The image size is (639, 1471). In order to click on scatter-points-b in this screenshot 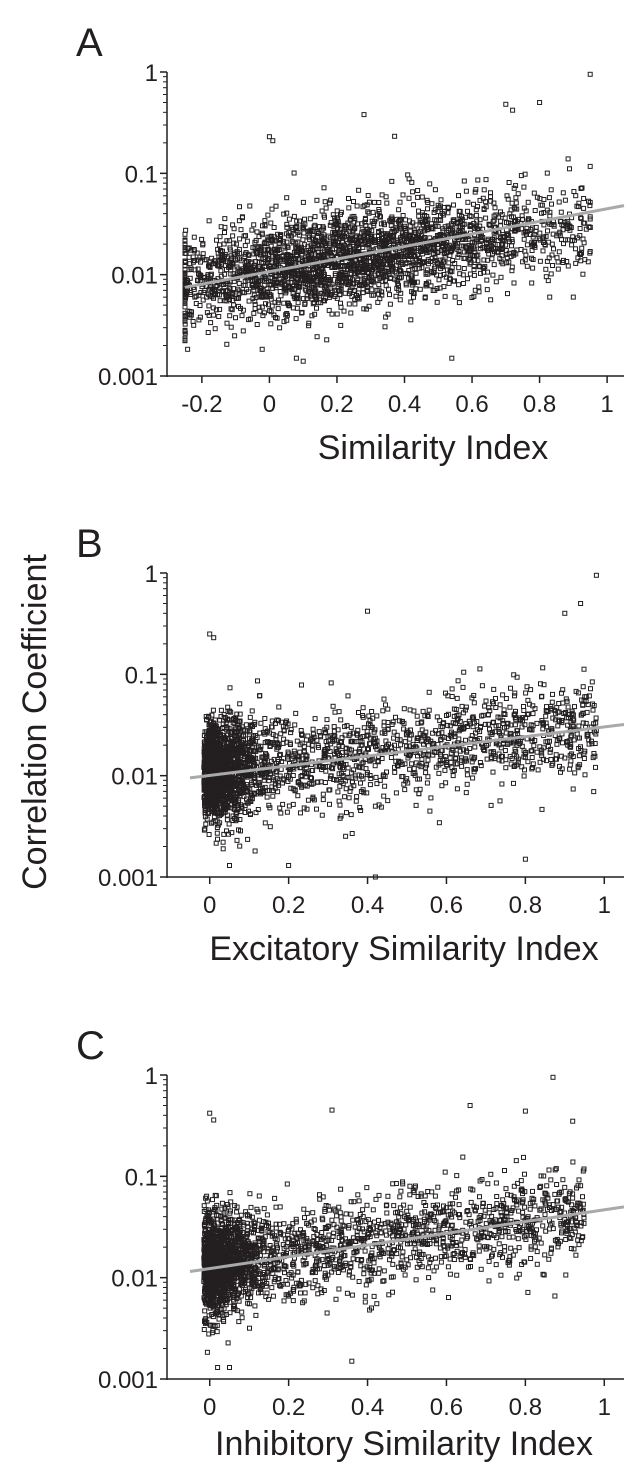, I will do `click(400, 726)`.